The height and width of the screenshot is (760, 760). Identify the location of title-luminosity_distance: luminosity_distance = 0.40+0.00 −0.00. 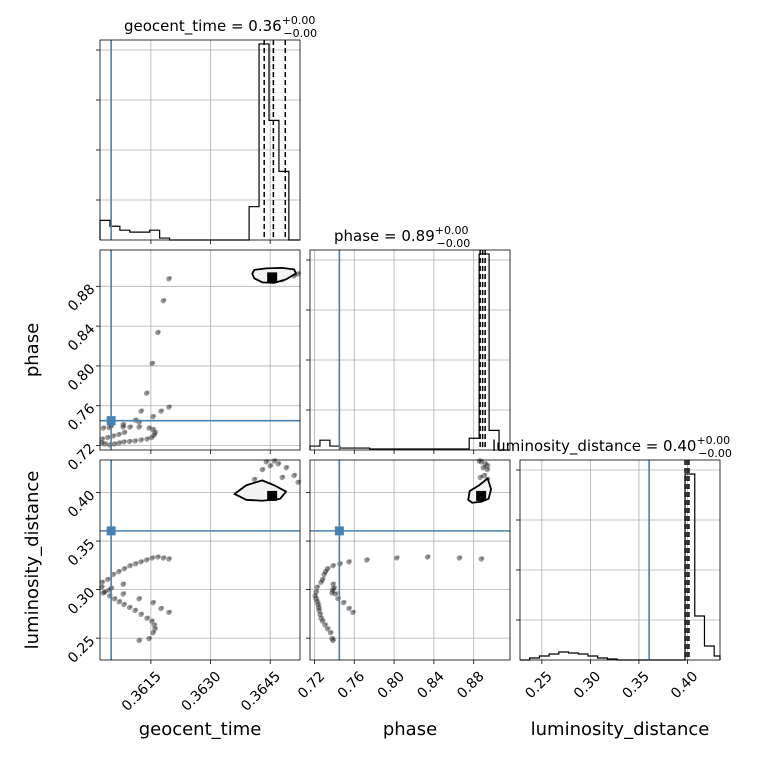
(612, 447).